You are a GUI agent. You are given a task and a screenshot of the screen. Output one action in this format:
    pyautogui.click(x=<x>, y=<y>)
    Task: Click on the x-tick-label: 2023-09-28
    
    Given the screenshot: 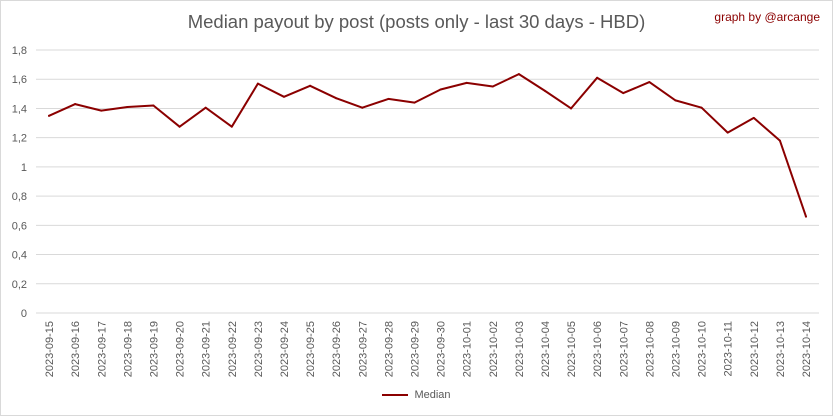 What is the action you would take?
    pyautogui.click(x=389, y=349)
    